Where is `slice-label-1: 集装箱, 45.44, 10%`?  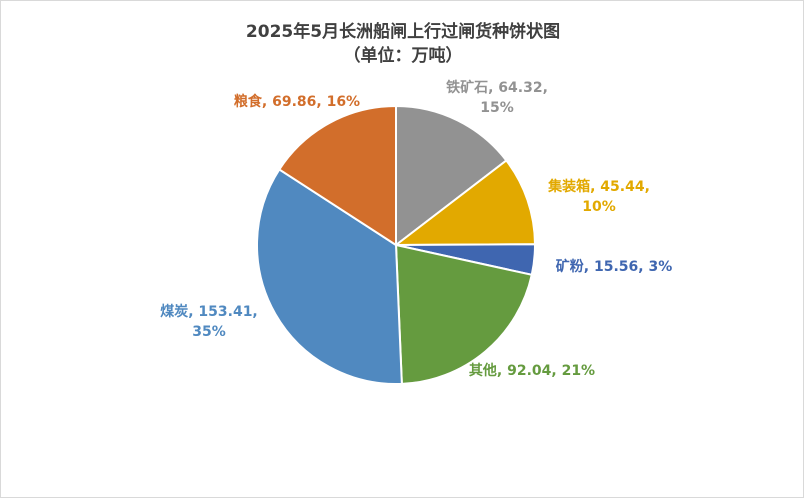 slice-label-1: 集装箱, 45.44, 10% is located at coordinates (598, 196).